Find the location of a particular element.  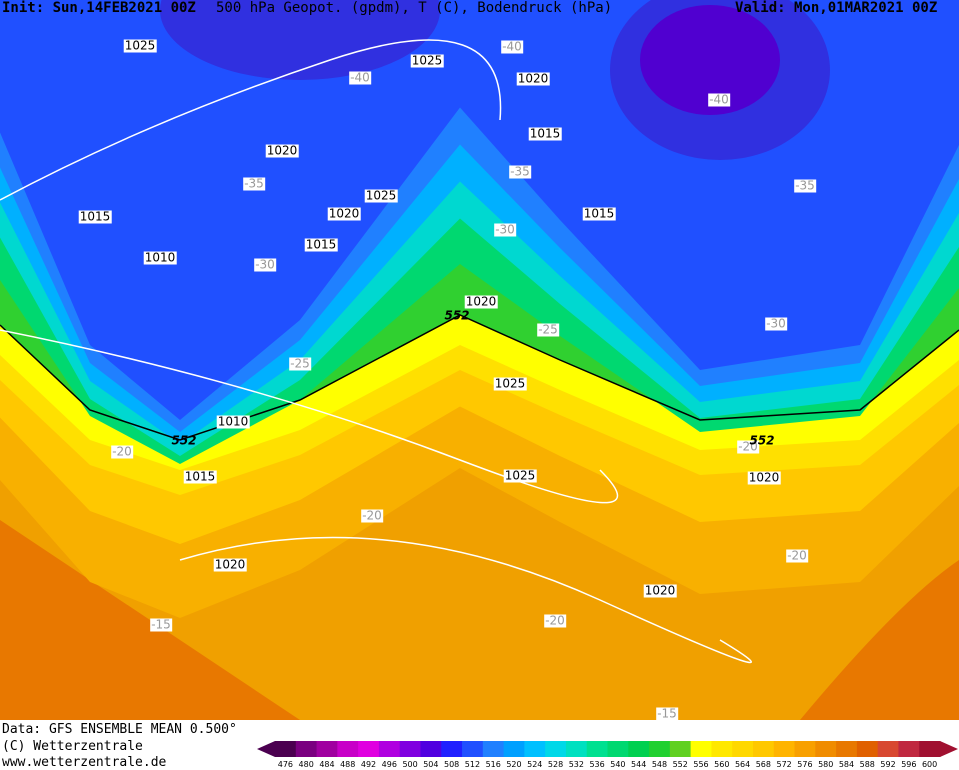

colorbar-tick-label: 548 is located at coordinates (659, 764).